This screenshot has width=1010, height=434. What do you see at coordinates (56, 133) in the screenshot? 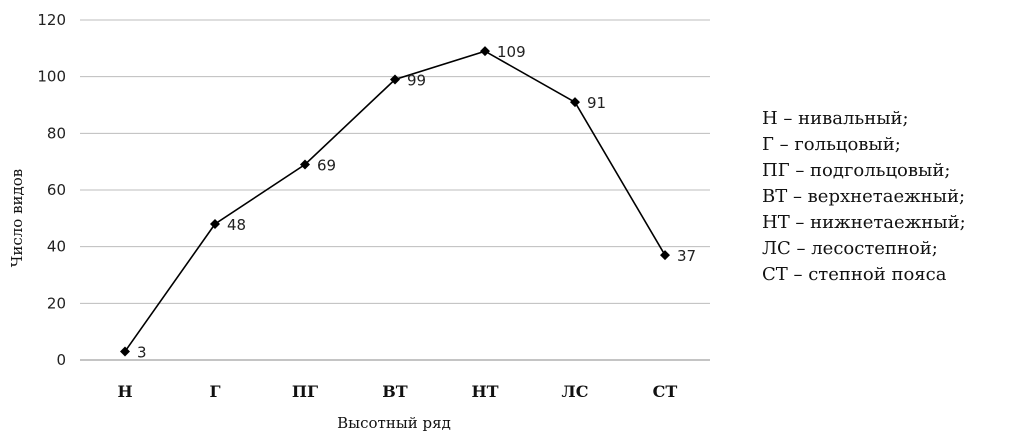
I see `y-tick-label: 80` at bounding box center [56, 133].